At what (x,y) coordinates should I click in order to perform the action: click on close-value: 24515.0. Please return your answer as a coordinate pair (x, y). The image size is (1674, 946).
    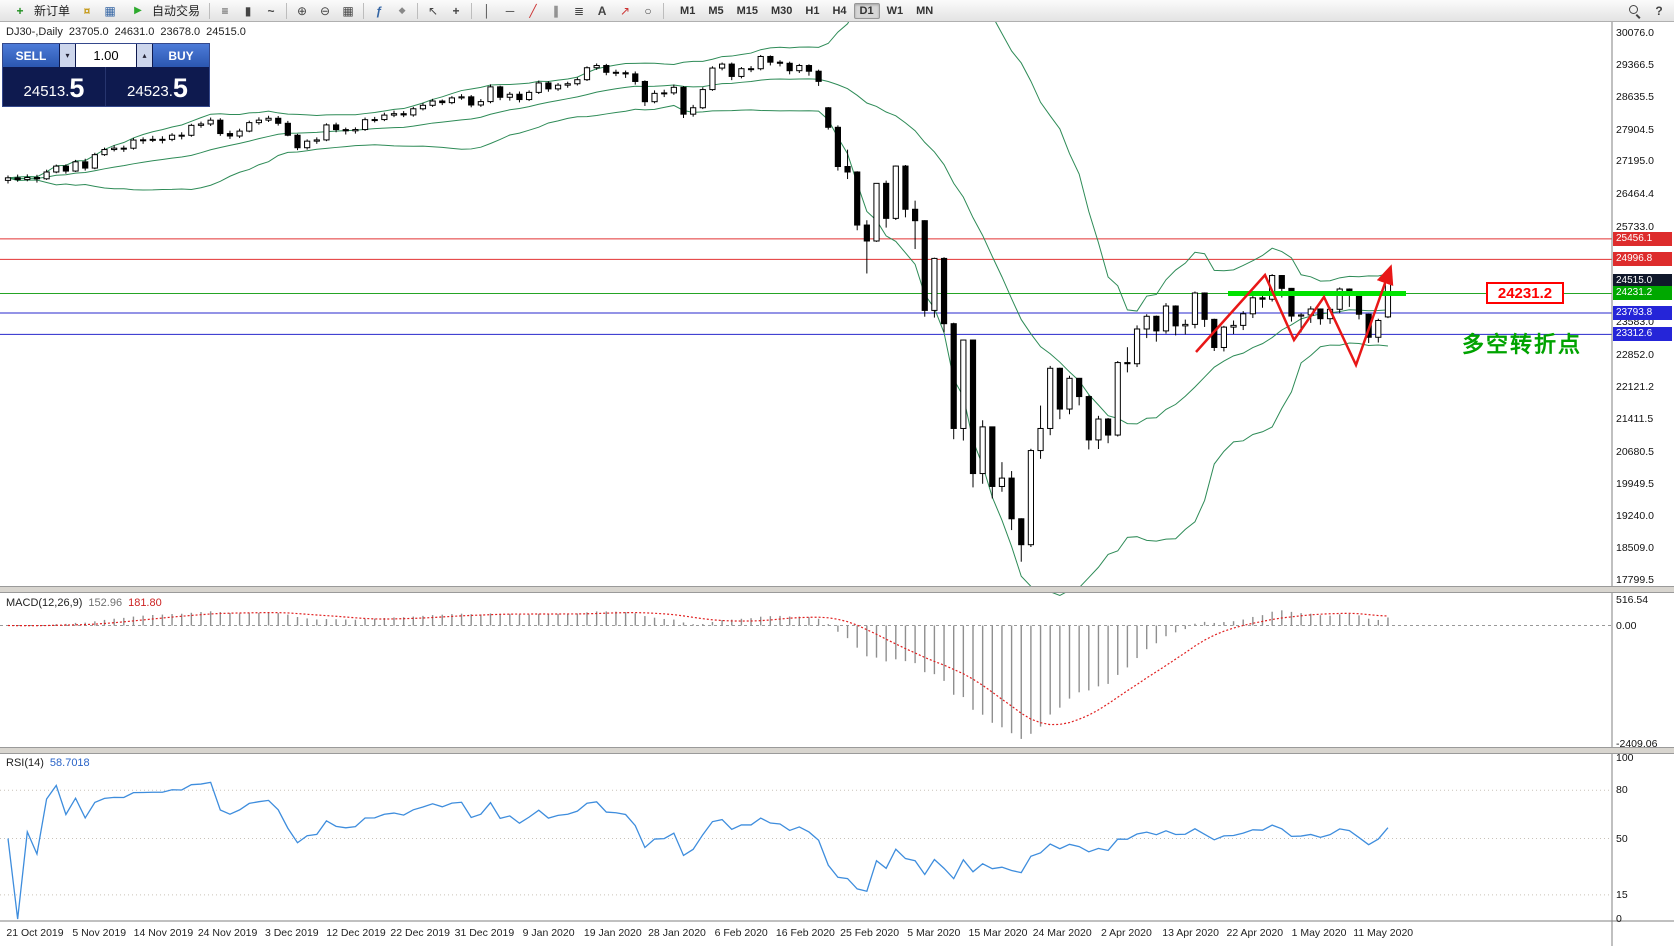
    Looking at the image, I should click on (226, 32).